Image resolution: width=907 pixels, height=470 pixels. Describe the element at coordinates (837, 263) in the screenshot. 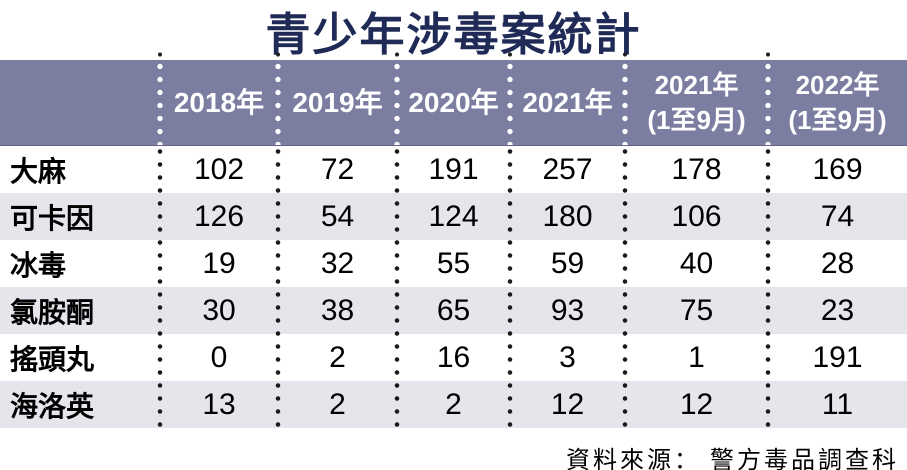

I see `value-cell: 28` at that location.